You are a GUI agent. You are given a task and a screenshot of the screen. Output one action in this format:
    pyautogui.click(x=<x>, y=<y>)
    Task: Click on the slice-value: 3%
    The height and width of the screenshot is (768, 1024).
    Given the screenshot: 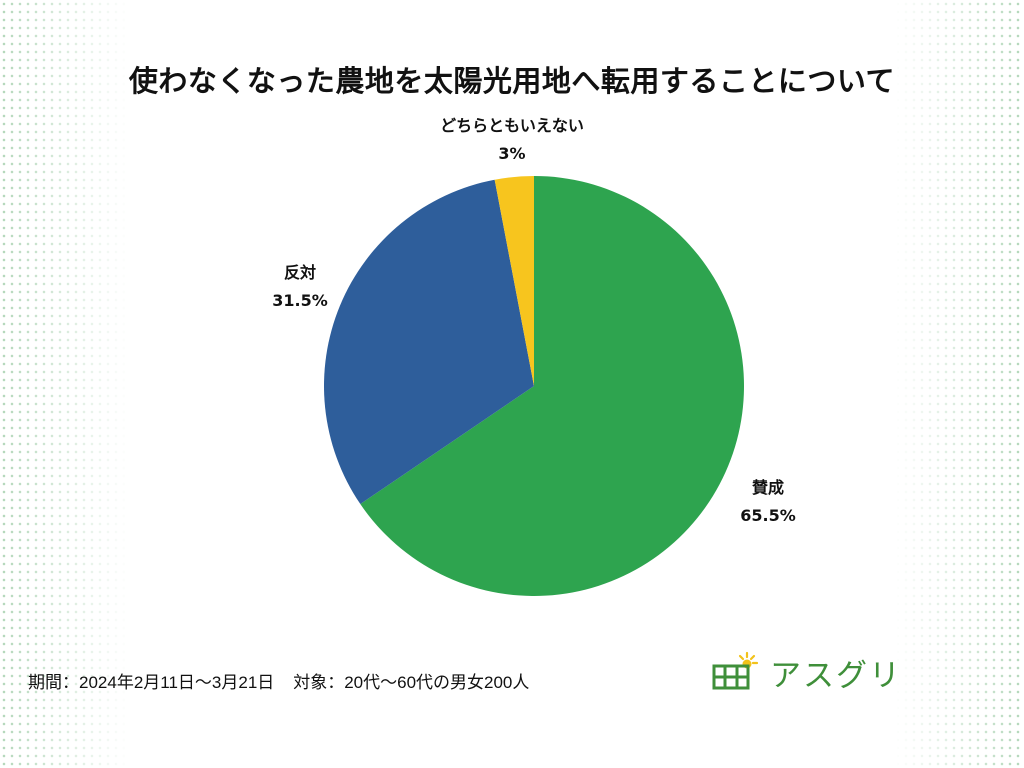 What is the action you would take?
    pyautogui.click(x=511, y=153)
    